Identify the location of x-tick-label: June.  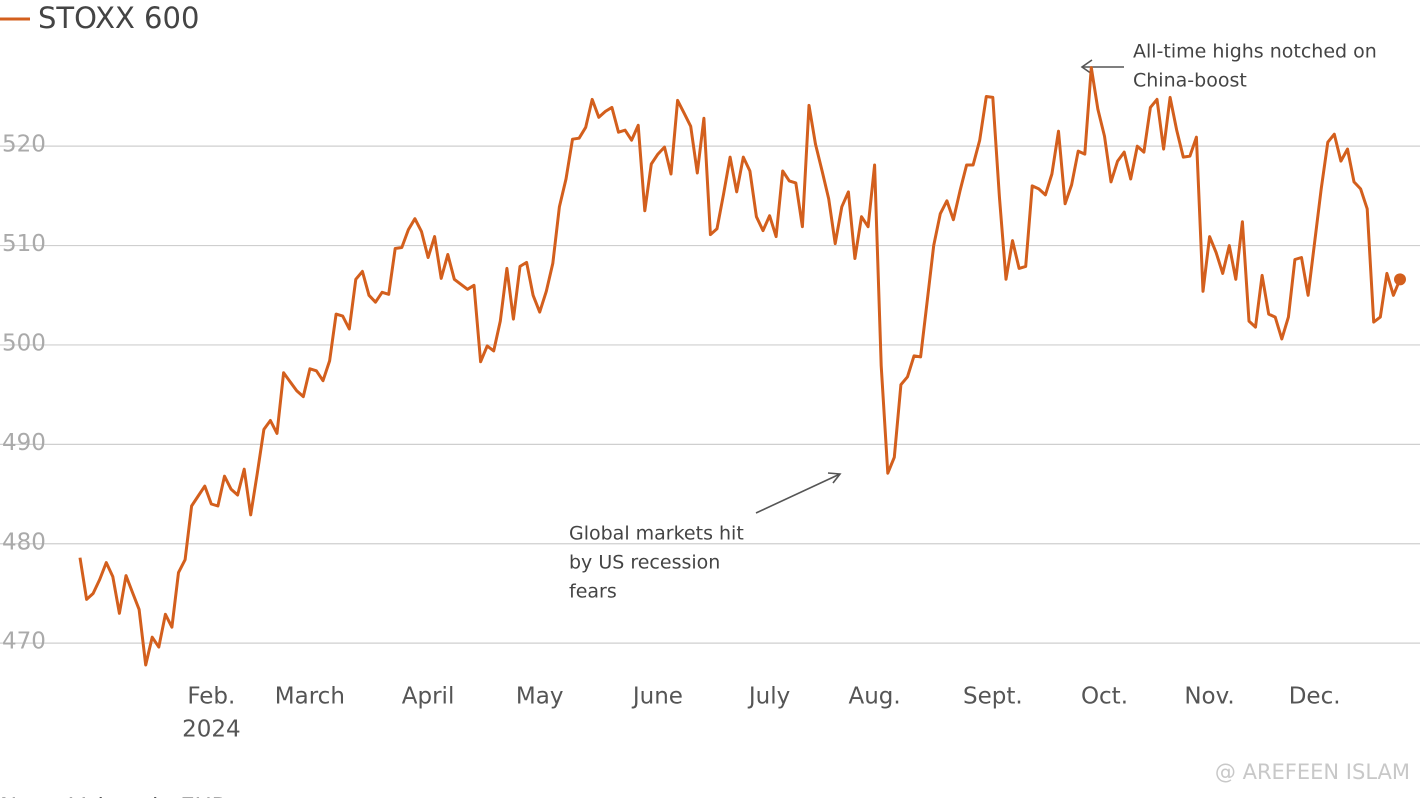
(657, 697).